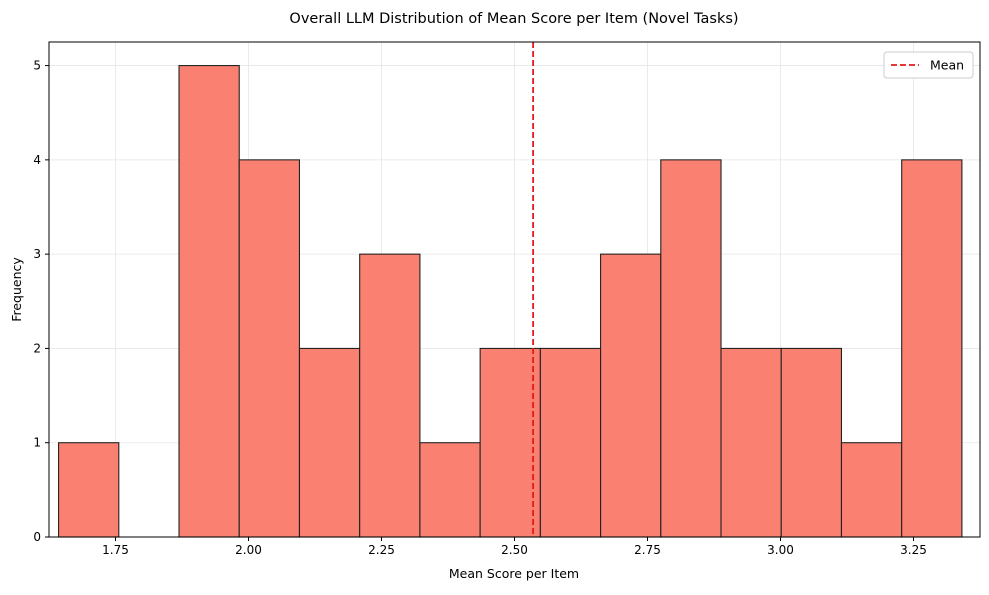  I want to click on x-tick-label-6: 3.25, so click(913, 550).